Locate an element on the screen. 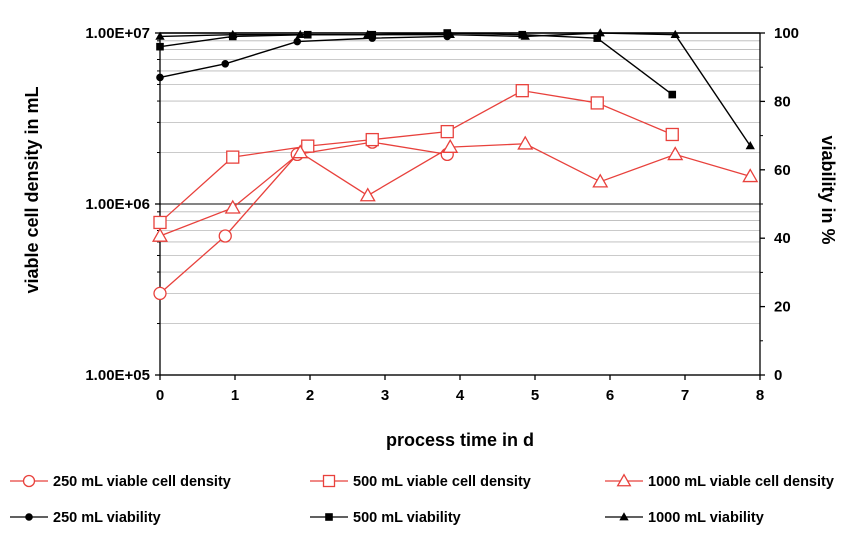 The width and height of the screenshot is (867, 548). x-axis-tick-label: 7 is located at coordinates (685, 395).